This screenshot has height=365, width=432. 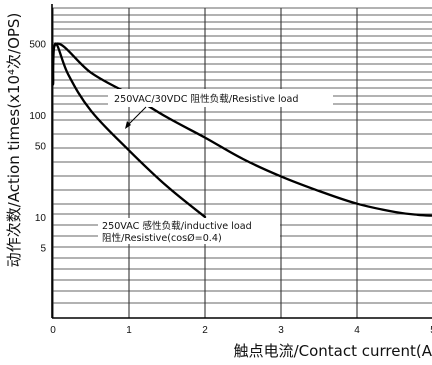 I want to click on annotation-2: 250VAC 感性负载/inductive load, so click(x=177, y=226).